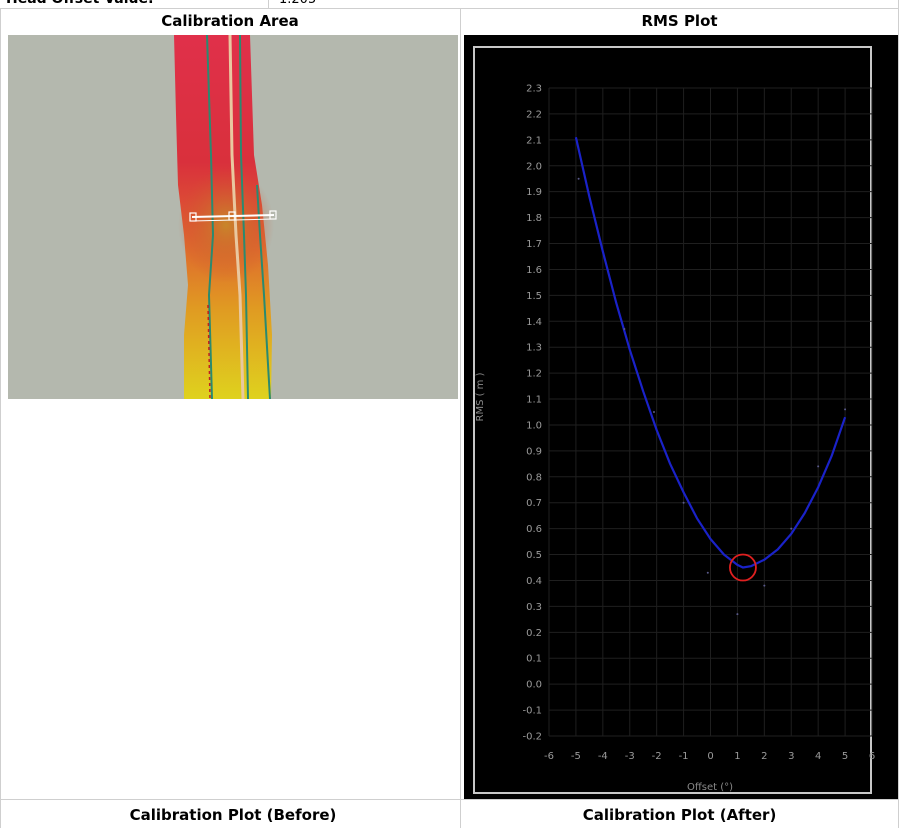 This screenshot has height=828, width=899. Describe the element at coordinates (710, 756) in the screenshot. I see `x-tick-label: 0` at that location.